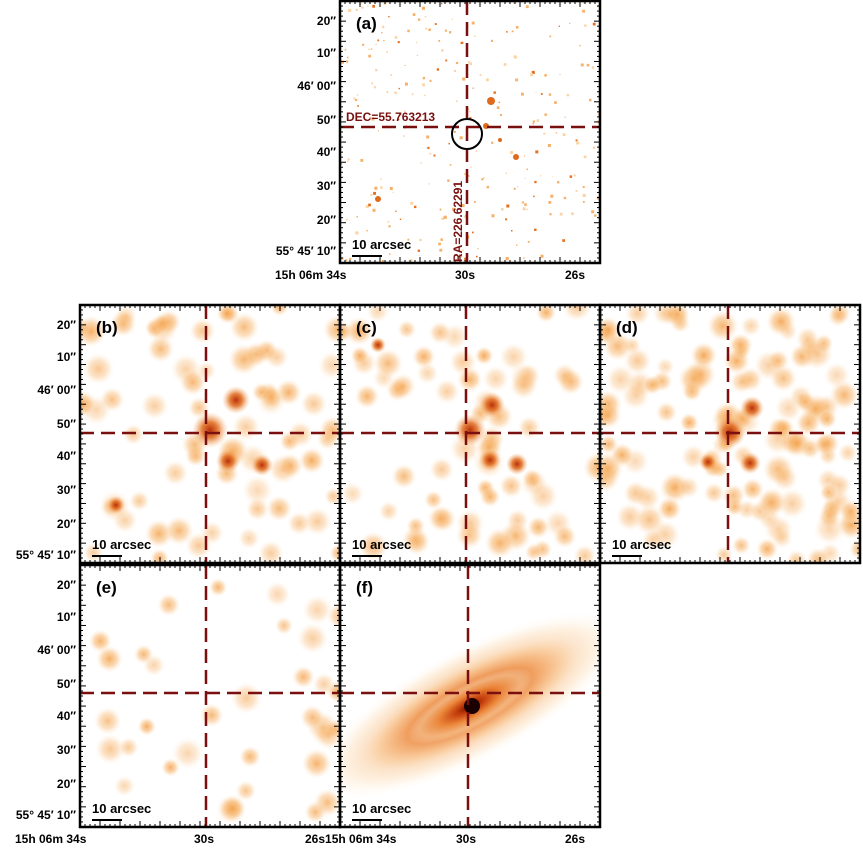 The height and width of the screenshot is (848, 863). Describe the element at coordinates (326, 120) in the screenshot. I see `dec-tick-label: 50″` at that location.